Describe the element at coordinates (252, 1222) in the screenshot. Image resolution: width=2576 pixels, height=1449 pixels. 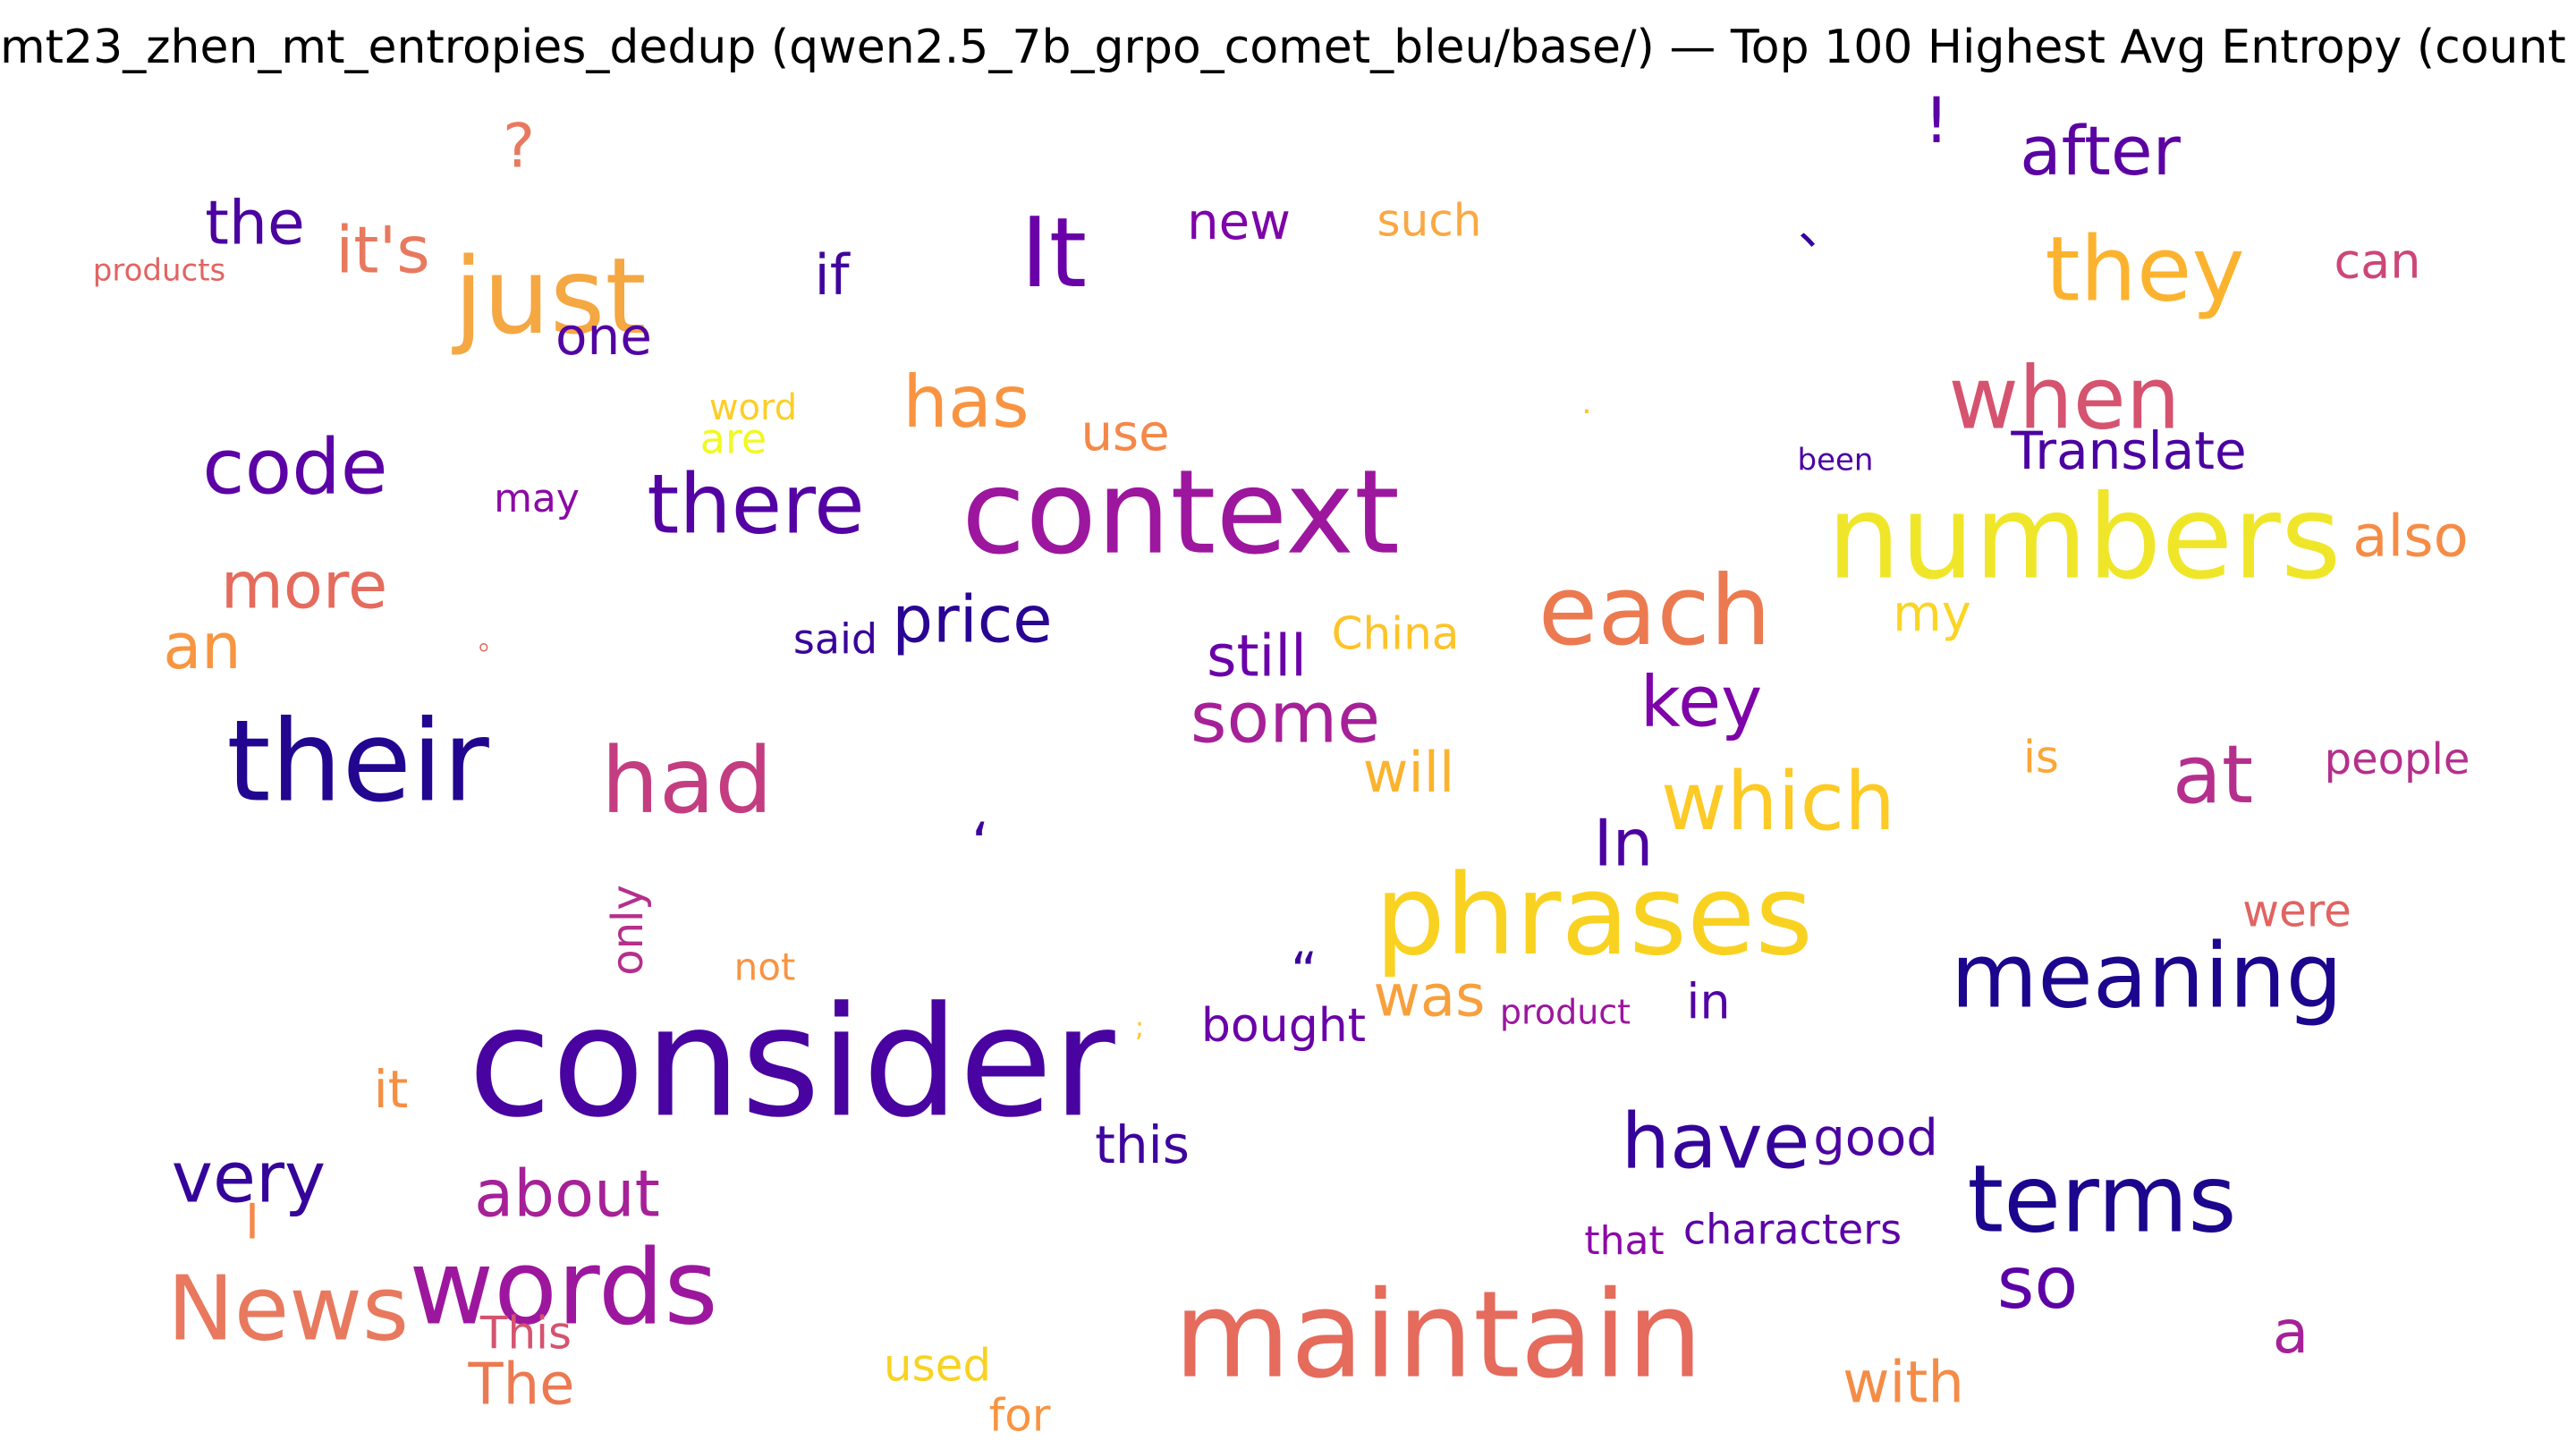
I see `word-68: I` at that location.